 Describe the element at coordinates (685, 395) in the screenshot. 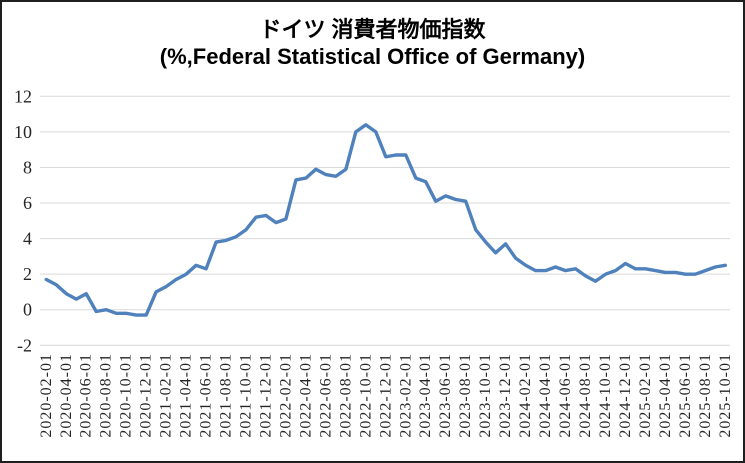

I see `x-axis-tick-label: 2025-06-01` at that location.